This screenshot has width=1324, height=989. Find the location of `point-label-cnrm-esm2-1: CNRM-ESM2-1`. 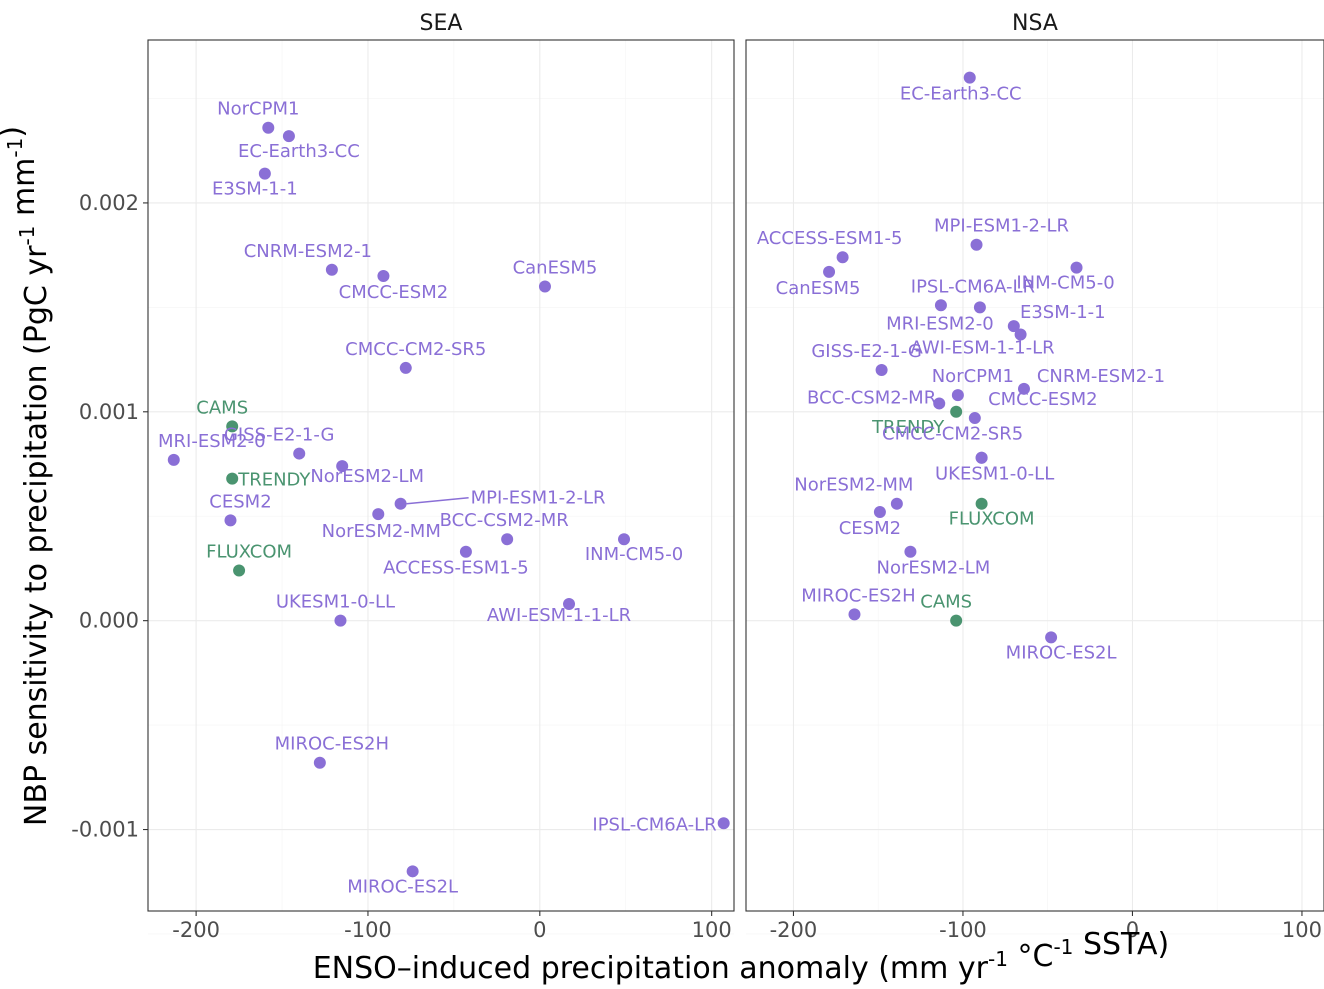

point-label-cnrm-esm2-1: CNRM-ESM2-1 is located at coordinates (1101, 376).